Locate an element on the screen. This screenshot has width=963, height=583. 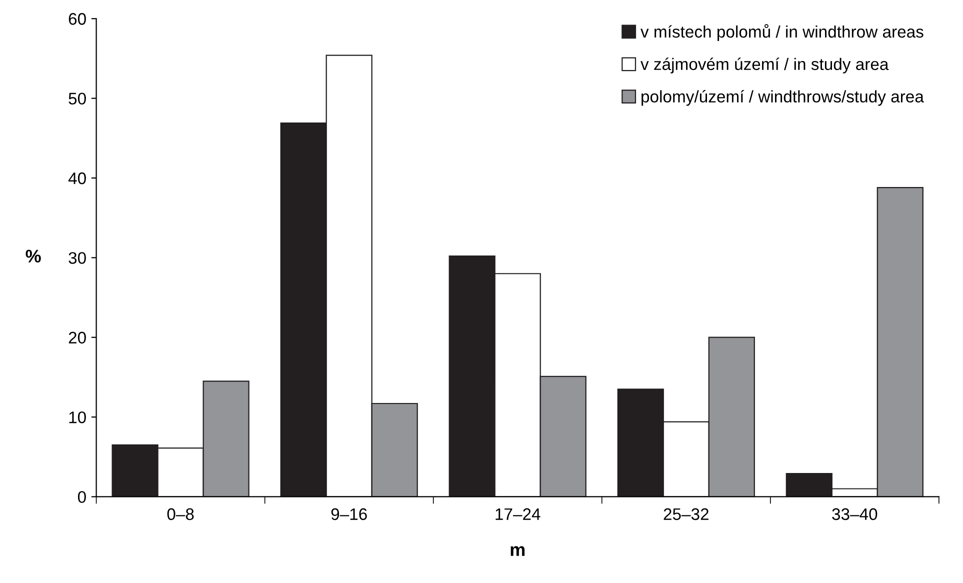
legend-label: v místech polomů / in windthrow areas is located at coordinates (782, 32).